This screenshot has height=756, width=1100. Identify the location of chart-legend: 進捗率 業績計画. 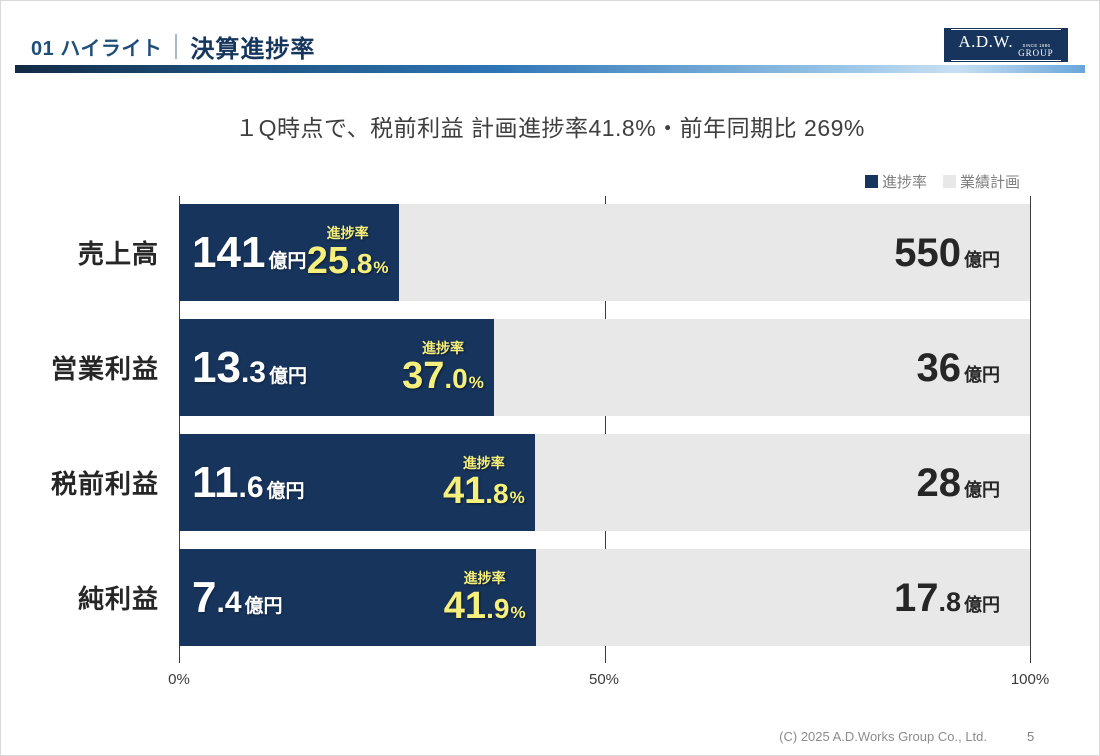
(942, 181).